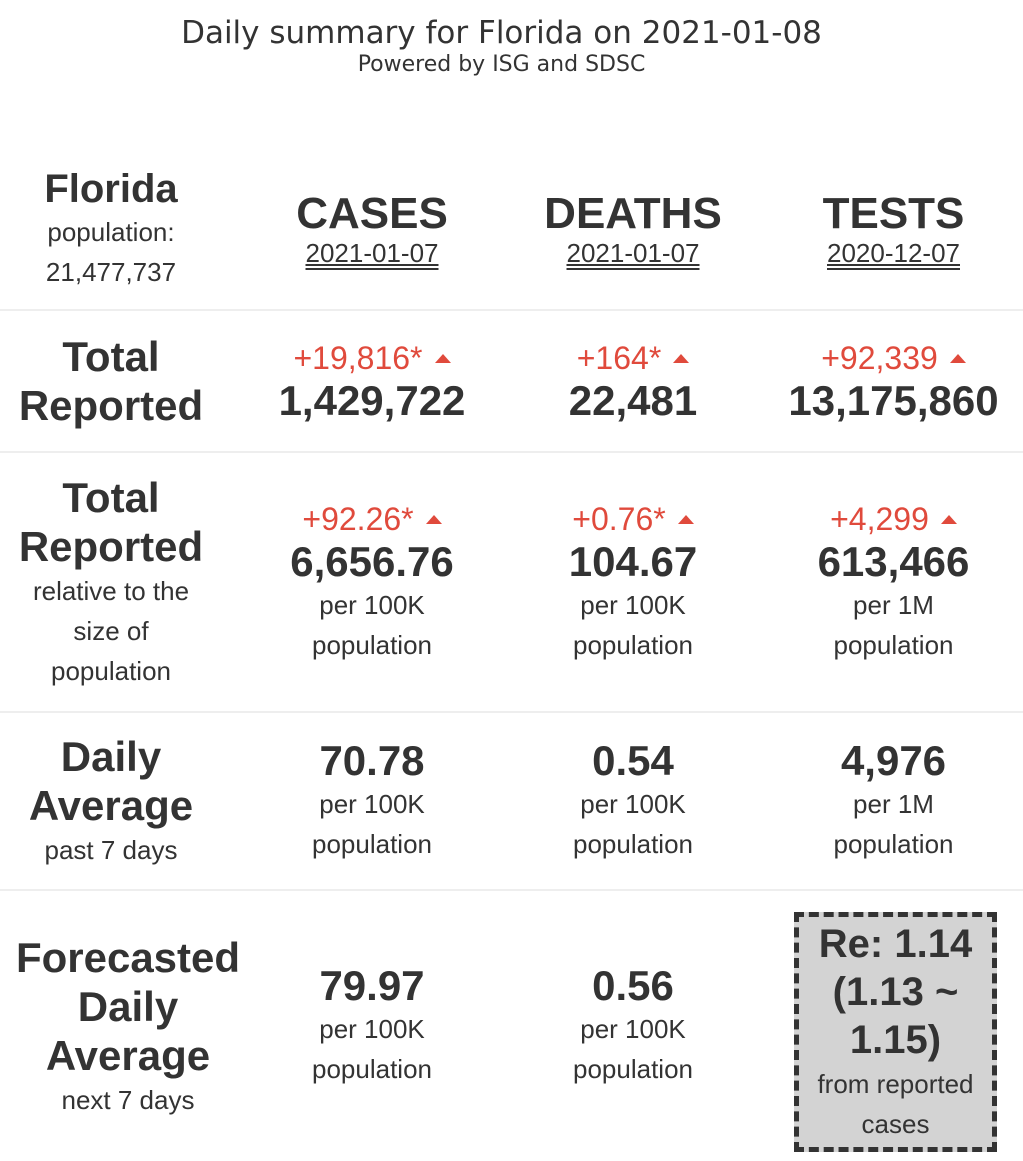 The height and width of the screenshot is (1161, 1023). What do you see at coordinates (633, 760) in the screenshot?
I see `daily-value: 0.54` at bounding box center [633, 760].